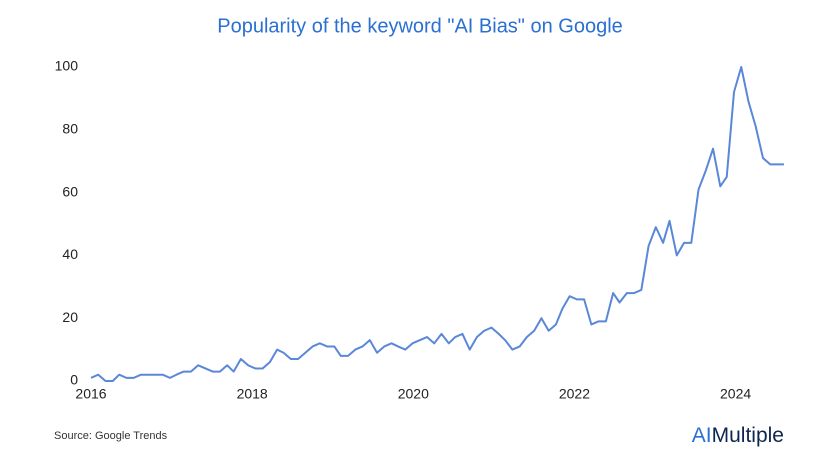  I want to click on y-tick-label: 60, so click(70, 191).